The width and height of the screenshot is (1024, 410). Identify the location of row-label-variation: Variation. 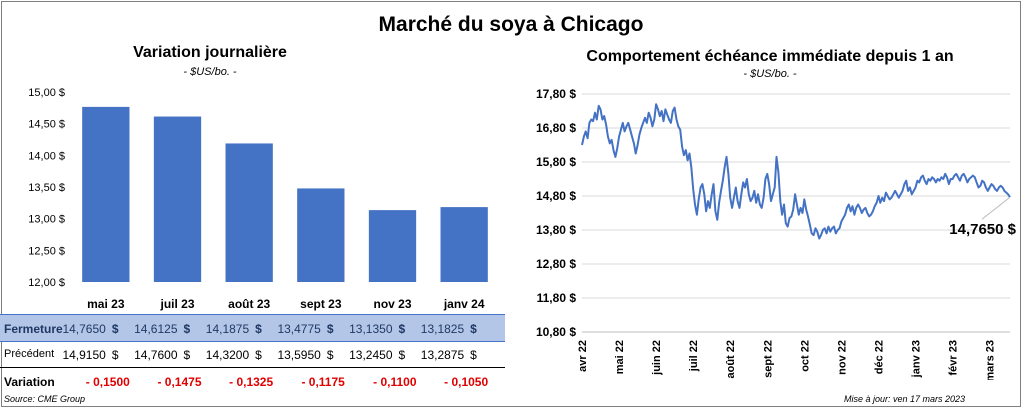
(29, 382).